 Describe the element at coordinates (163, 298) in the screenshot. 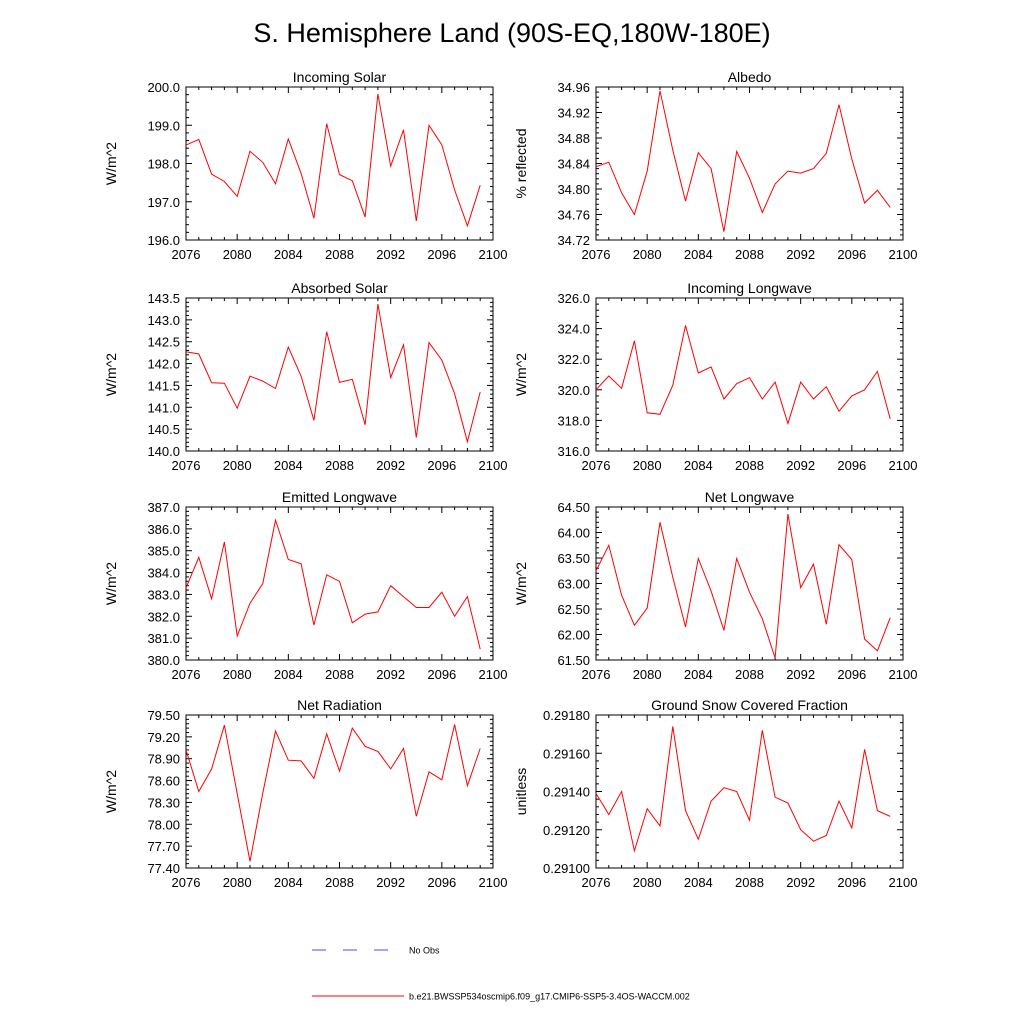

I see `y-tick-label: 143.5` at that location.